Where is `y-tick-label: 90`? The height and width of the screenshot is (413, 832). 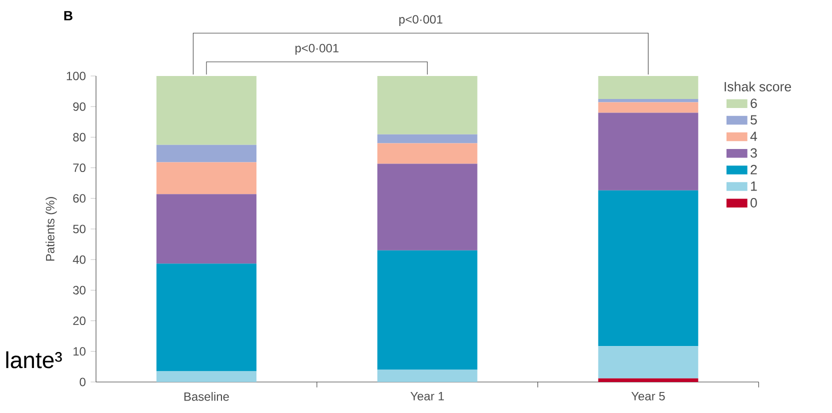 y-tick-label: 90 is located at coordinates (79, 106).